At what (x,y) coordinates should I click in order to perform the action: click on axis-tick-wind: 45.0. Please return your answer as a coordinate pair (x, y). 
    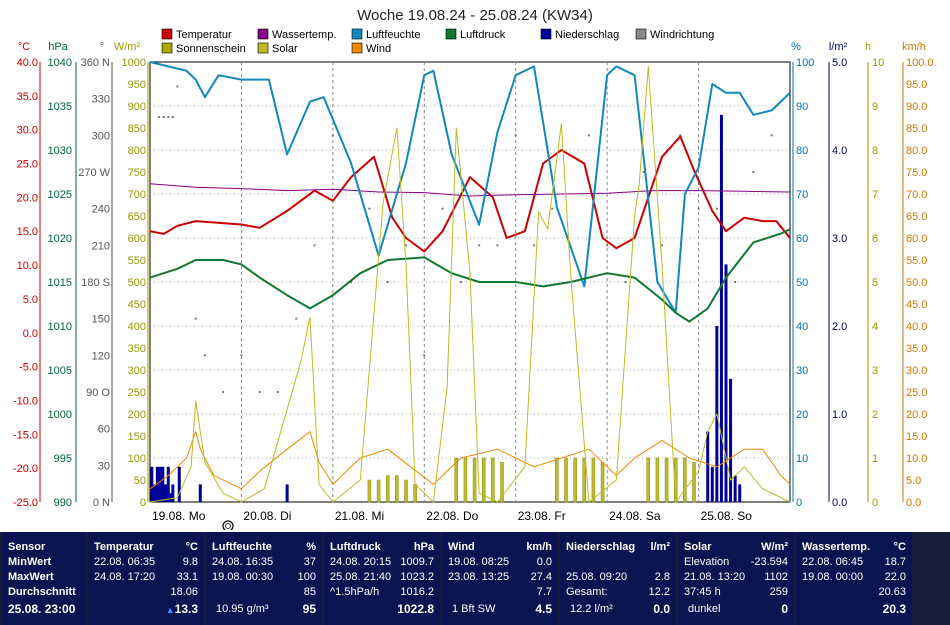
    Looking at the image, I should click on (916, 305).